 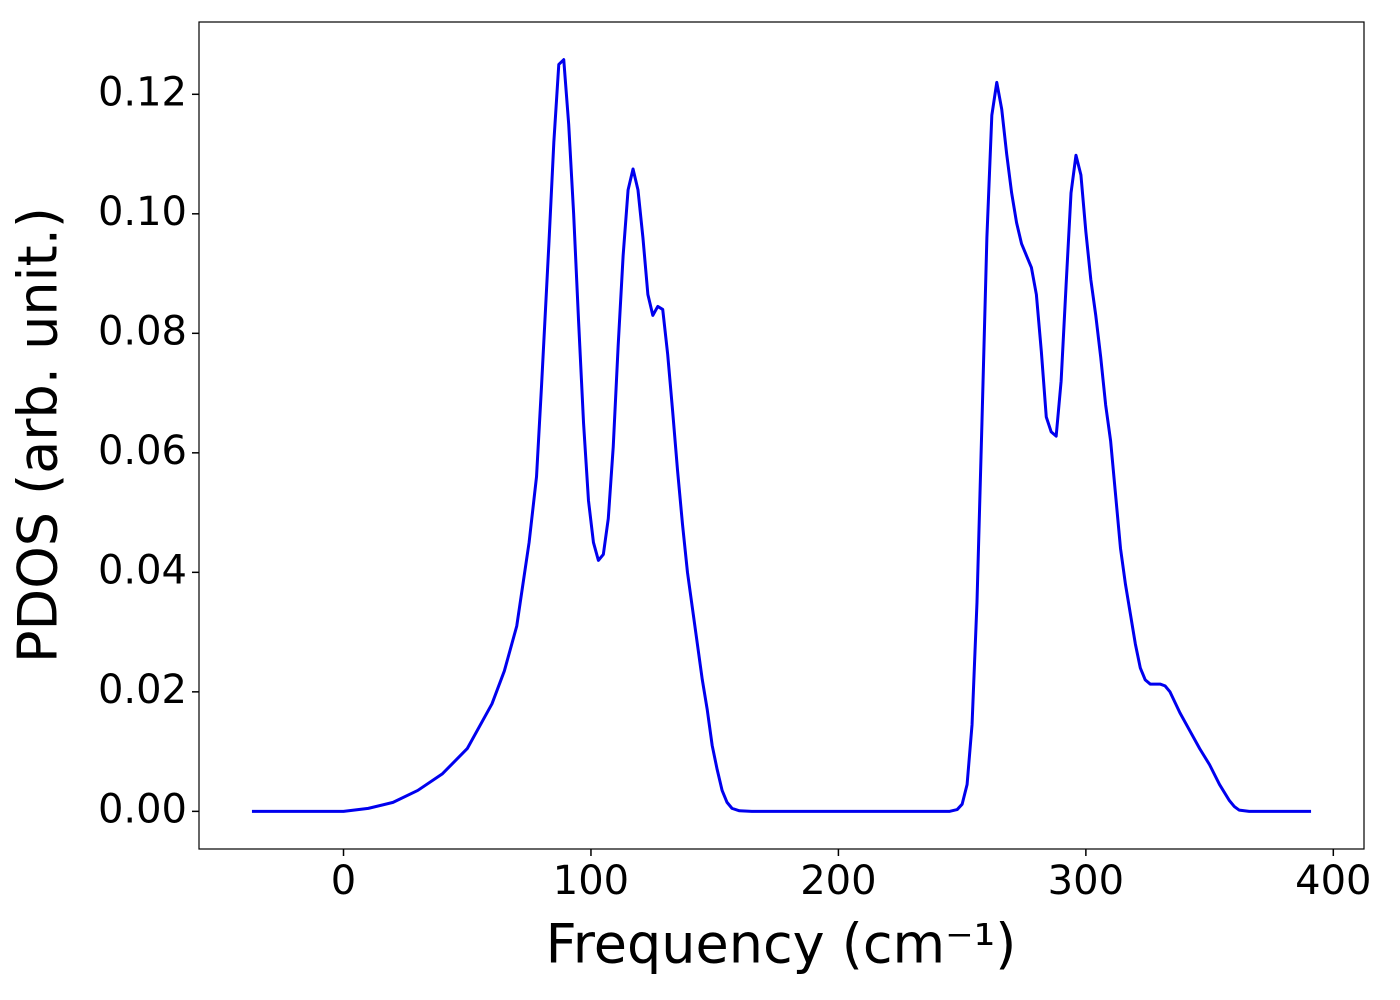 What do you see at coordinates (142, 331) in the screenshot?
I see `y-tick-label: 0.08` at bounding box center [142, 331].